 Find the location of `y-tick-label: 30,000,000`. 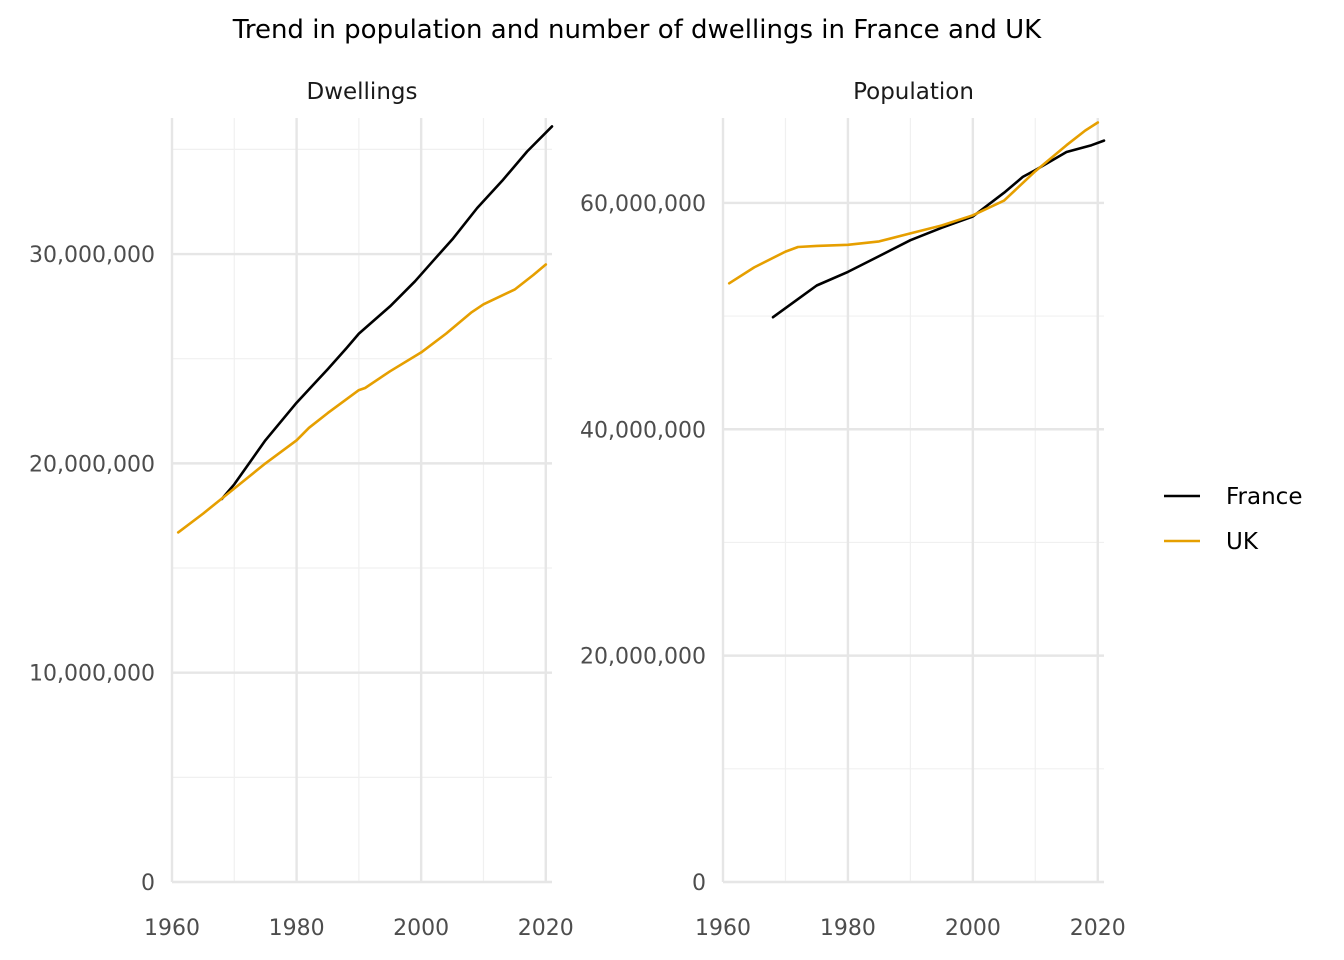

y-tick-label: 30,000,000 is located at coordinates (92, 255).